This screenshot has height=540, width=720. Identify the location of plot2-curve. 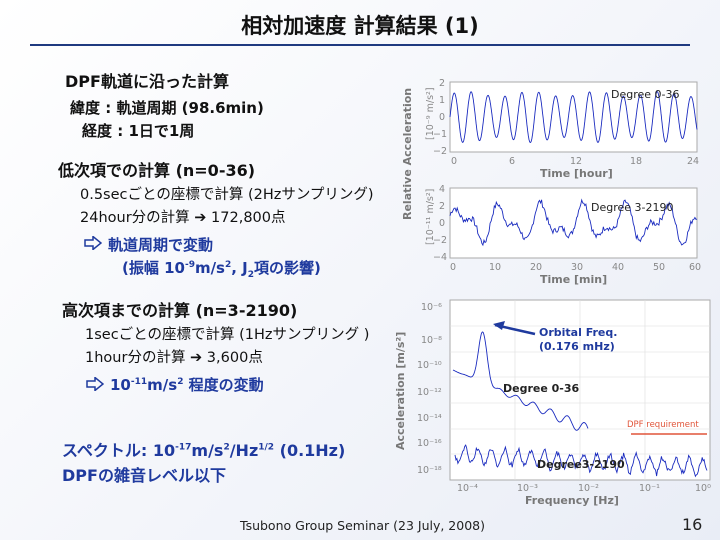
(573, 222).